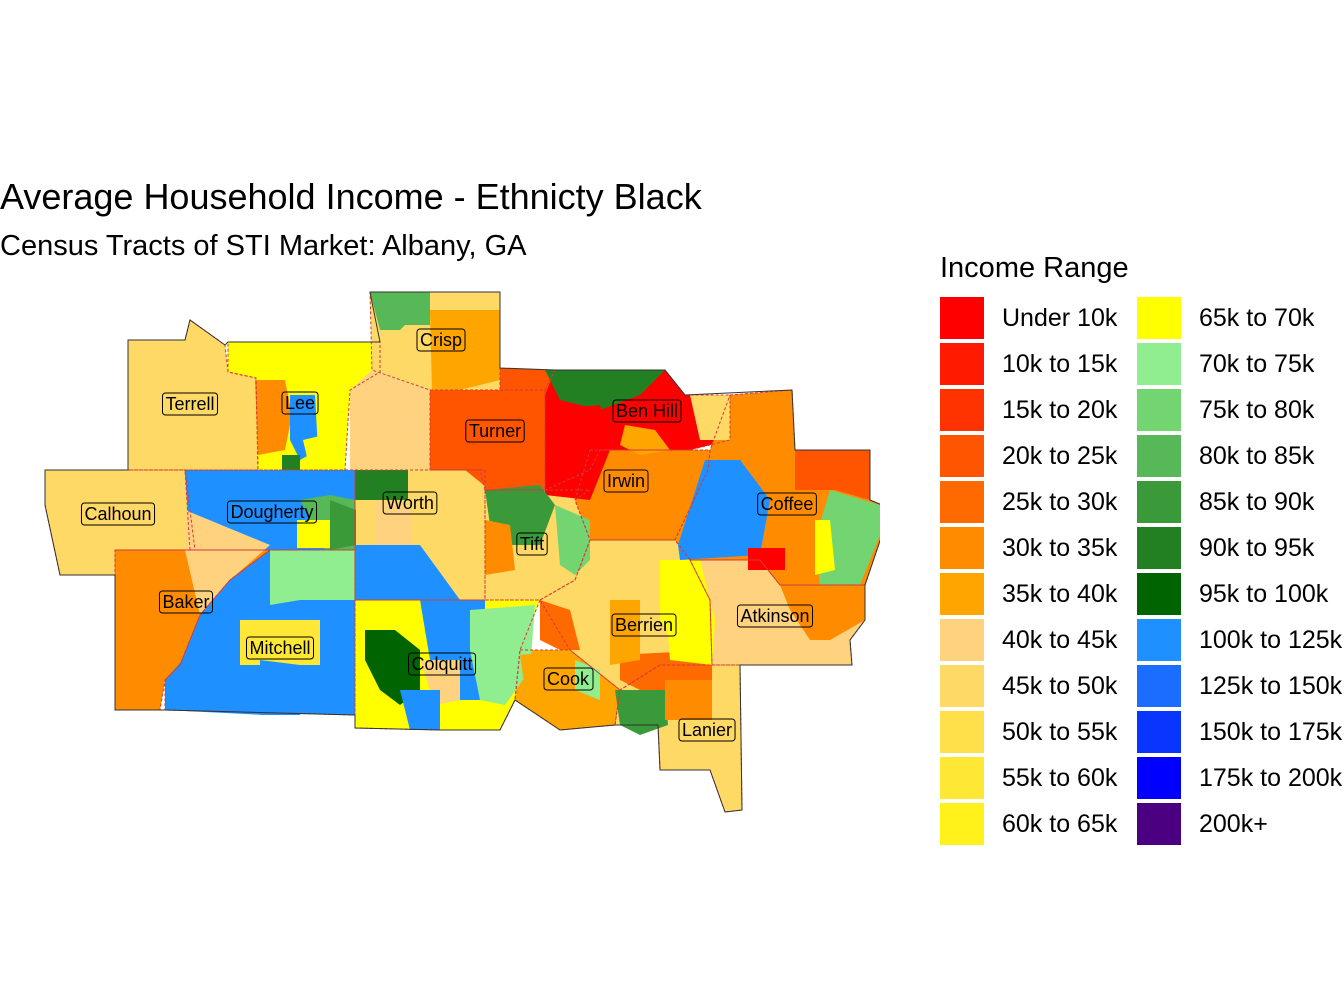 This screenshot has height=1008, width=1344. What do you see at coordinates (1257, 547) in the screenshot?
I see `legend-label: 90k to 95k` at bounding box center [1257, 547].